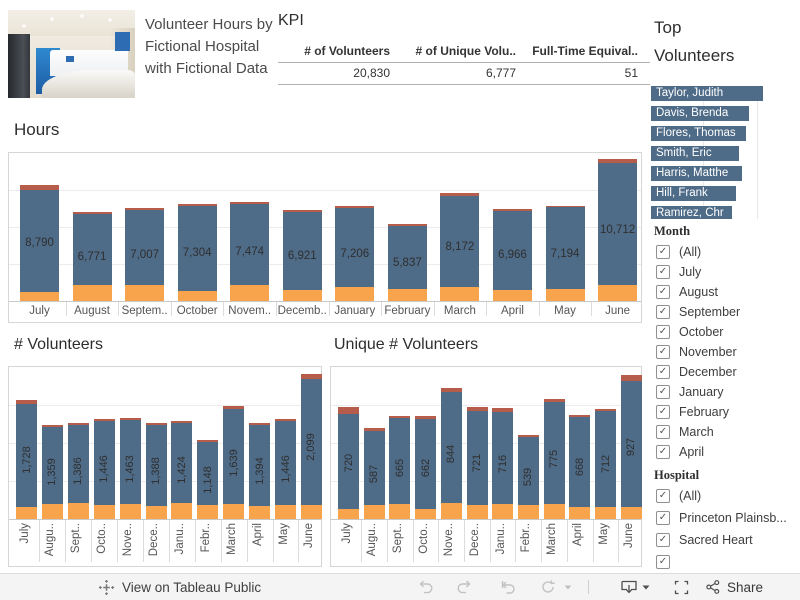 The height and width of the screenshot is (600, 800). What do you see at coordinates (687, 292) in the screenshot?
I see `month-option-august: ✓ August` at bounding box center [687, 292].